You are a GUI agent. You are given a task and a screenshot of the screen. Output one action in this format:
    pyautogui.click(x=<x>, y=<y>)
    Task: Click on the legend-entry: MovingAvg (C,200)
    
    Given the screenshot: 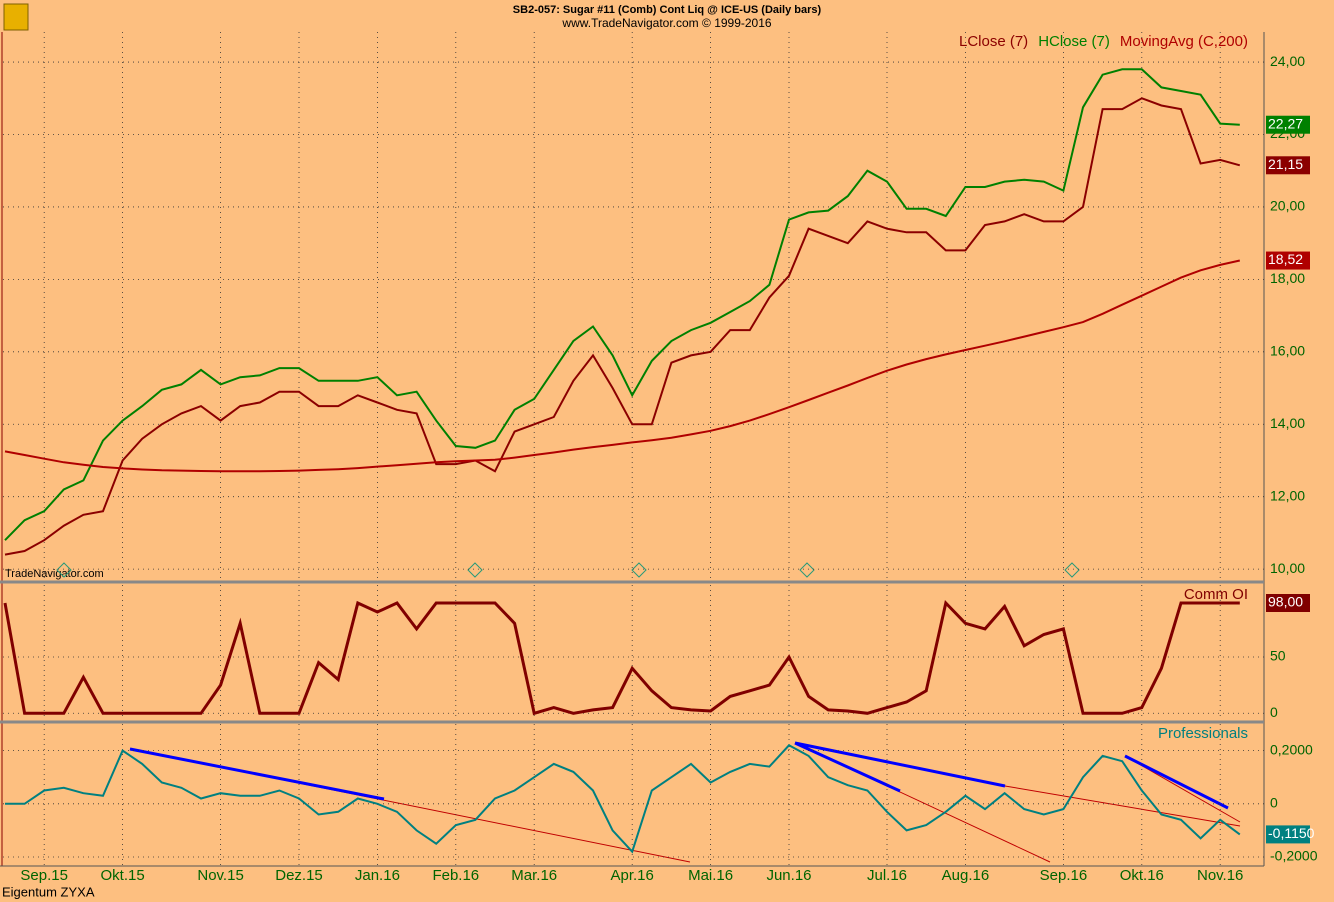 What is the action you would take?
    pyautogui.click(x=1184, y=41)
    